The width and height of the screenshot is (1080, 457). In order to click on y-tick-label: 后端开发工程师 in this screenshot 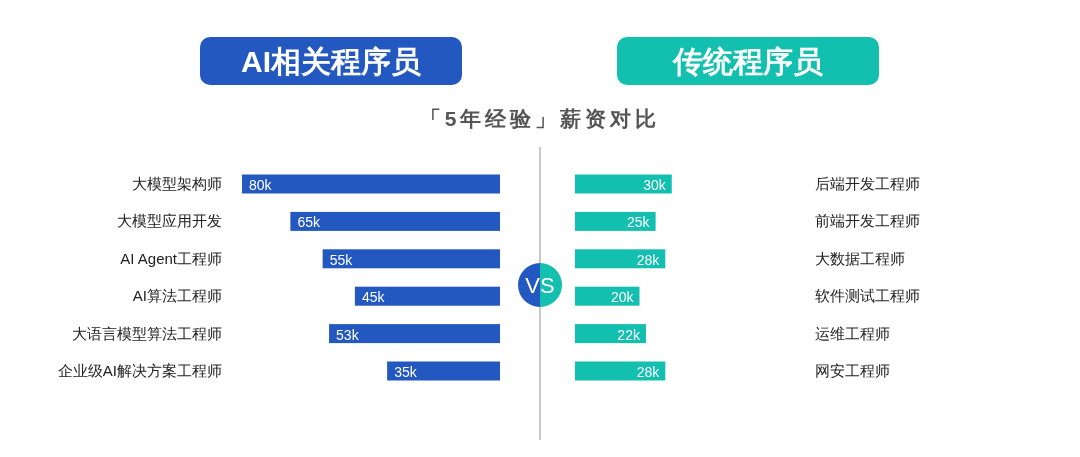, I will do `click(867, 183)`.